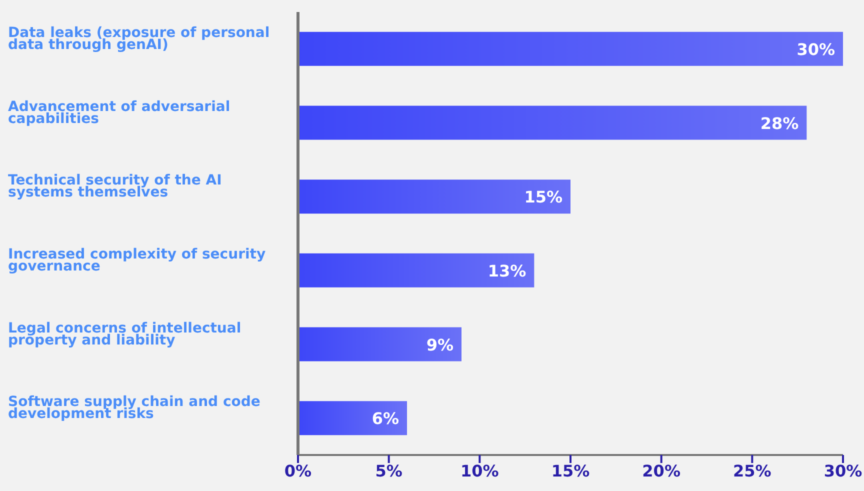  I want to click on y-tick-label: Increased complexity of security governance, so click(137, 260).